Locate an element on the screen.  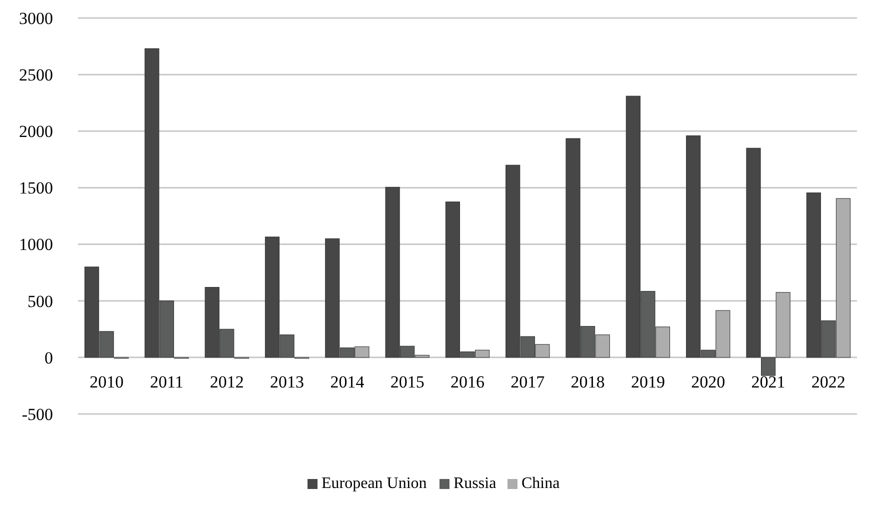
x-tick-label: 2016 is located at coordinates (467, 382).